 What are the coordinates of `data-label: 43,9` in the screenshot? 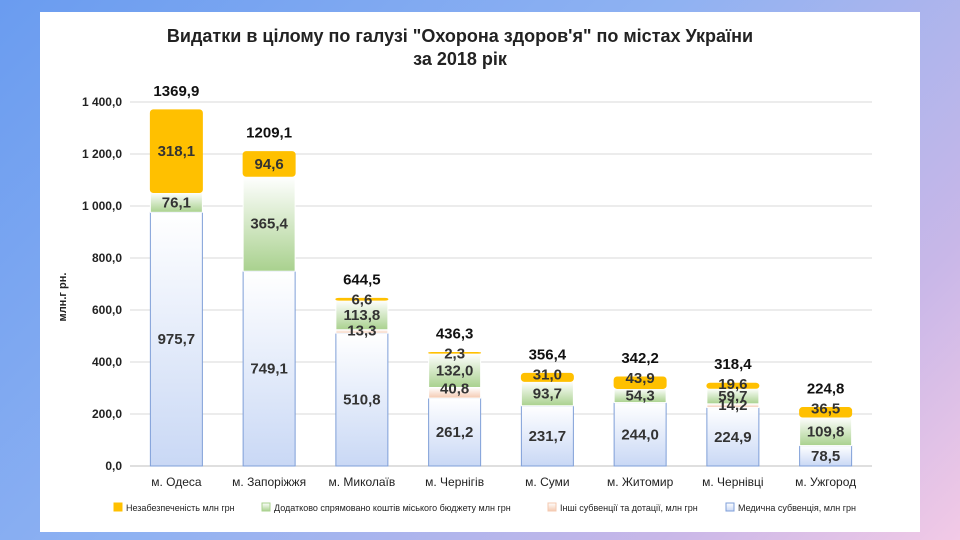 It's located at (640, 378).